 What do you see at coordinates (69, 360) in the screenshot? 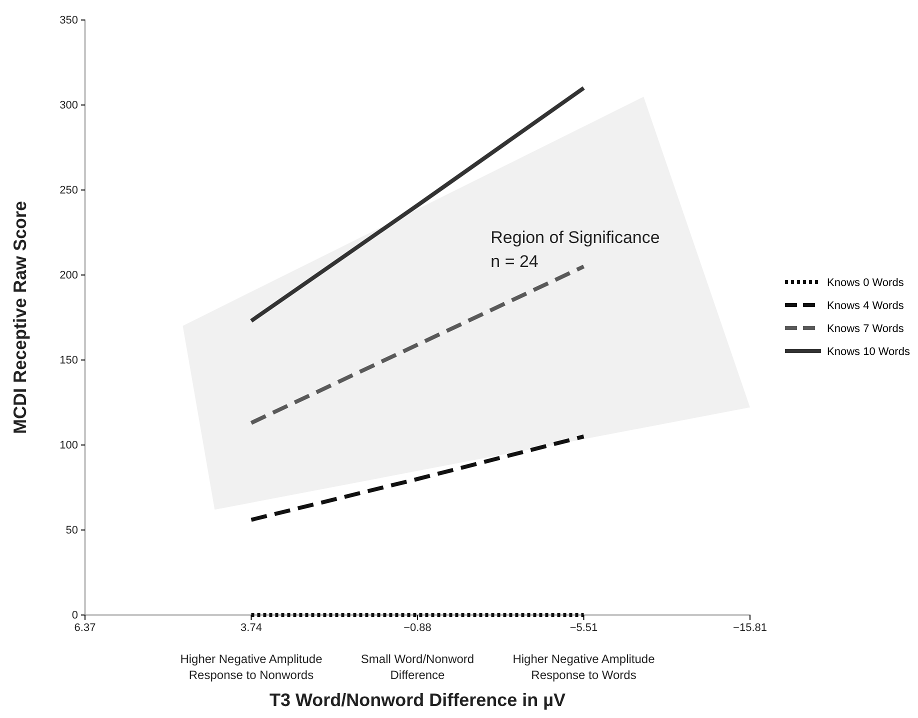
I see `y-tick-label: 150` at bounding box center [69, 360].